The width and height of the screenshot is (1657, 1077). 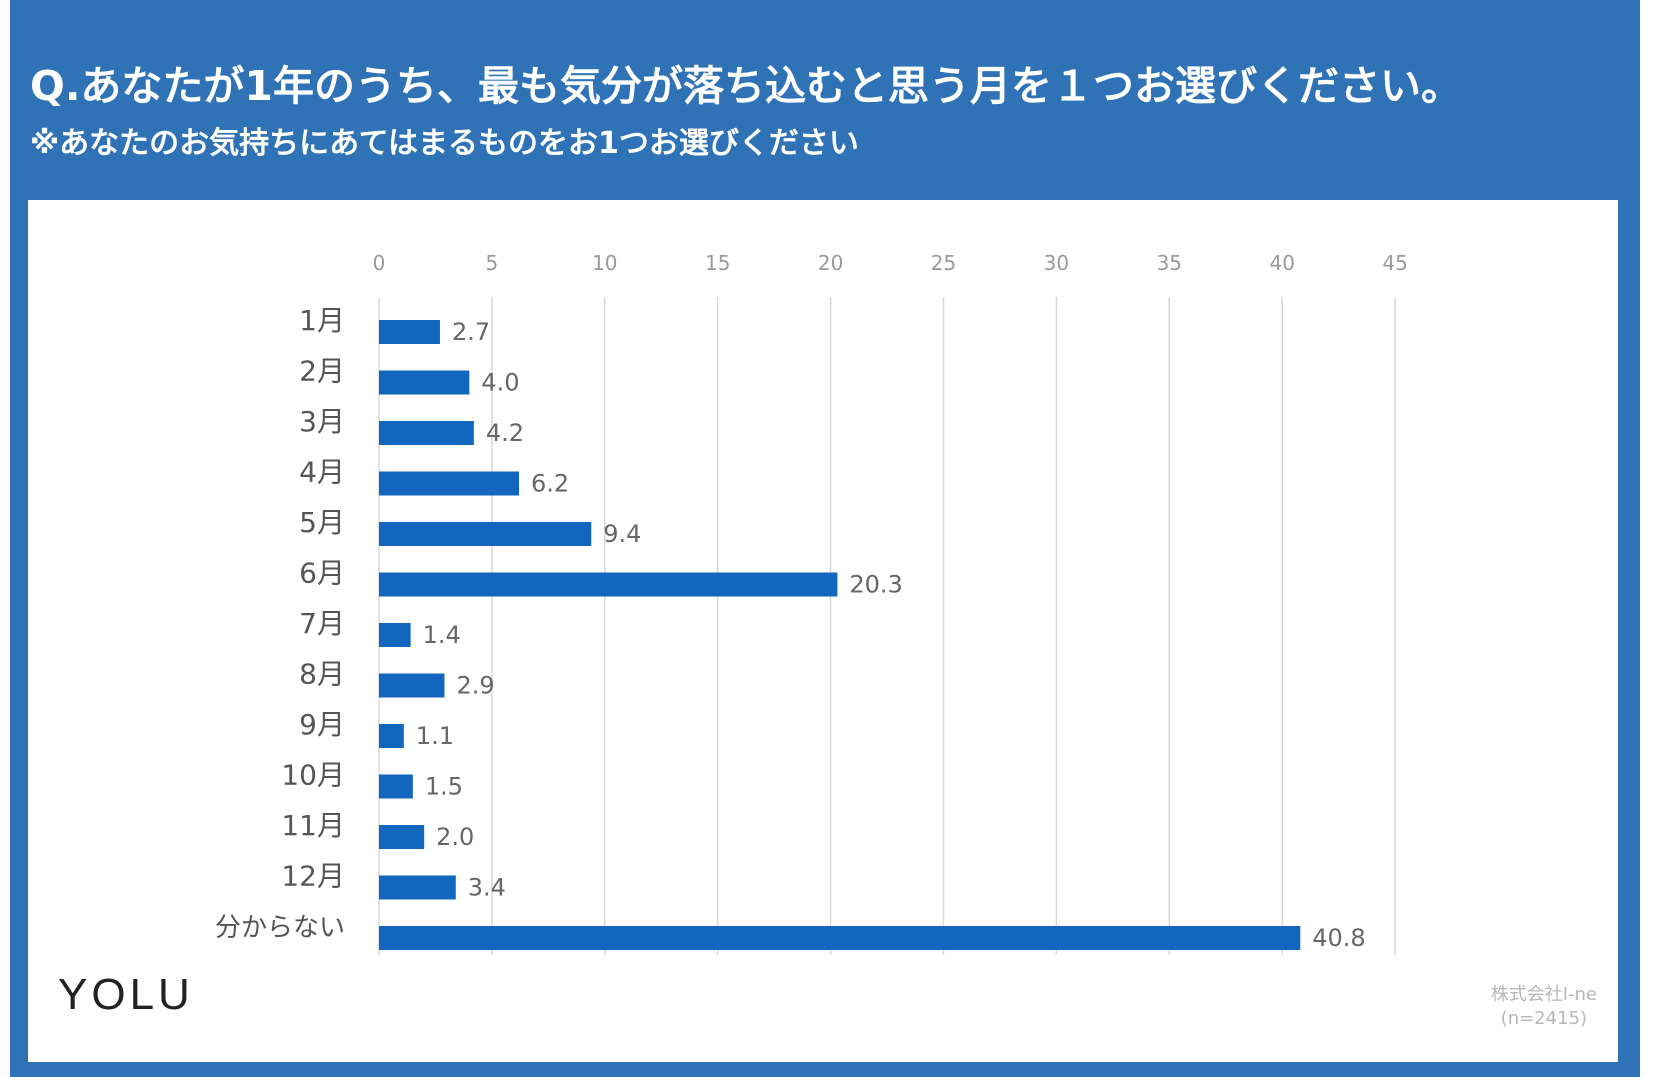 I want to click on y-category-label: 3月, so click(x=322, y=421).